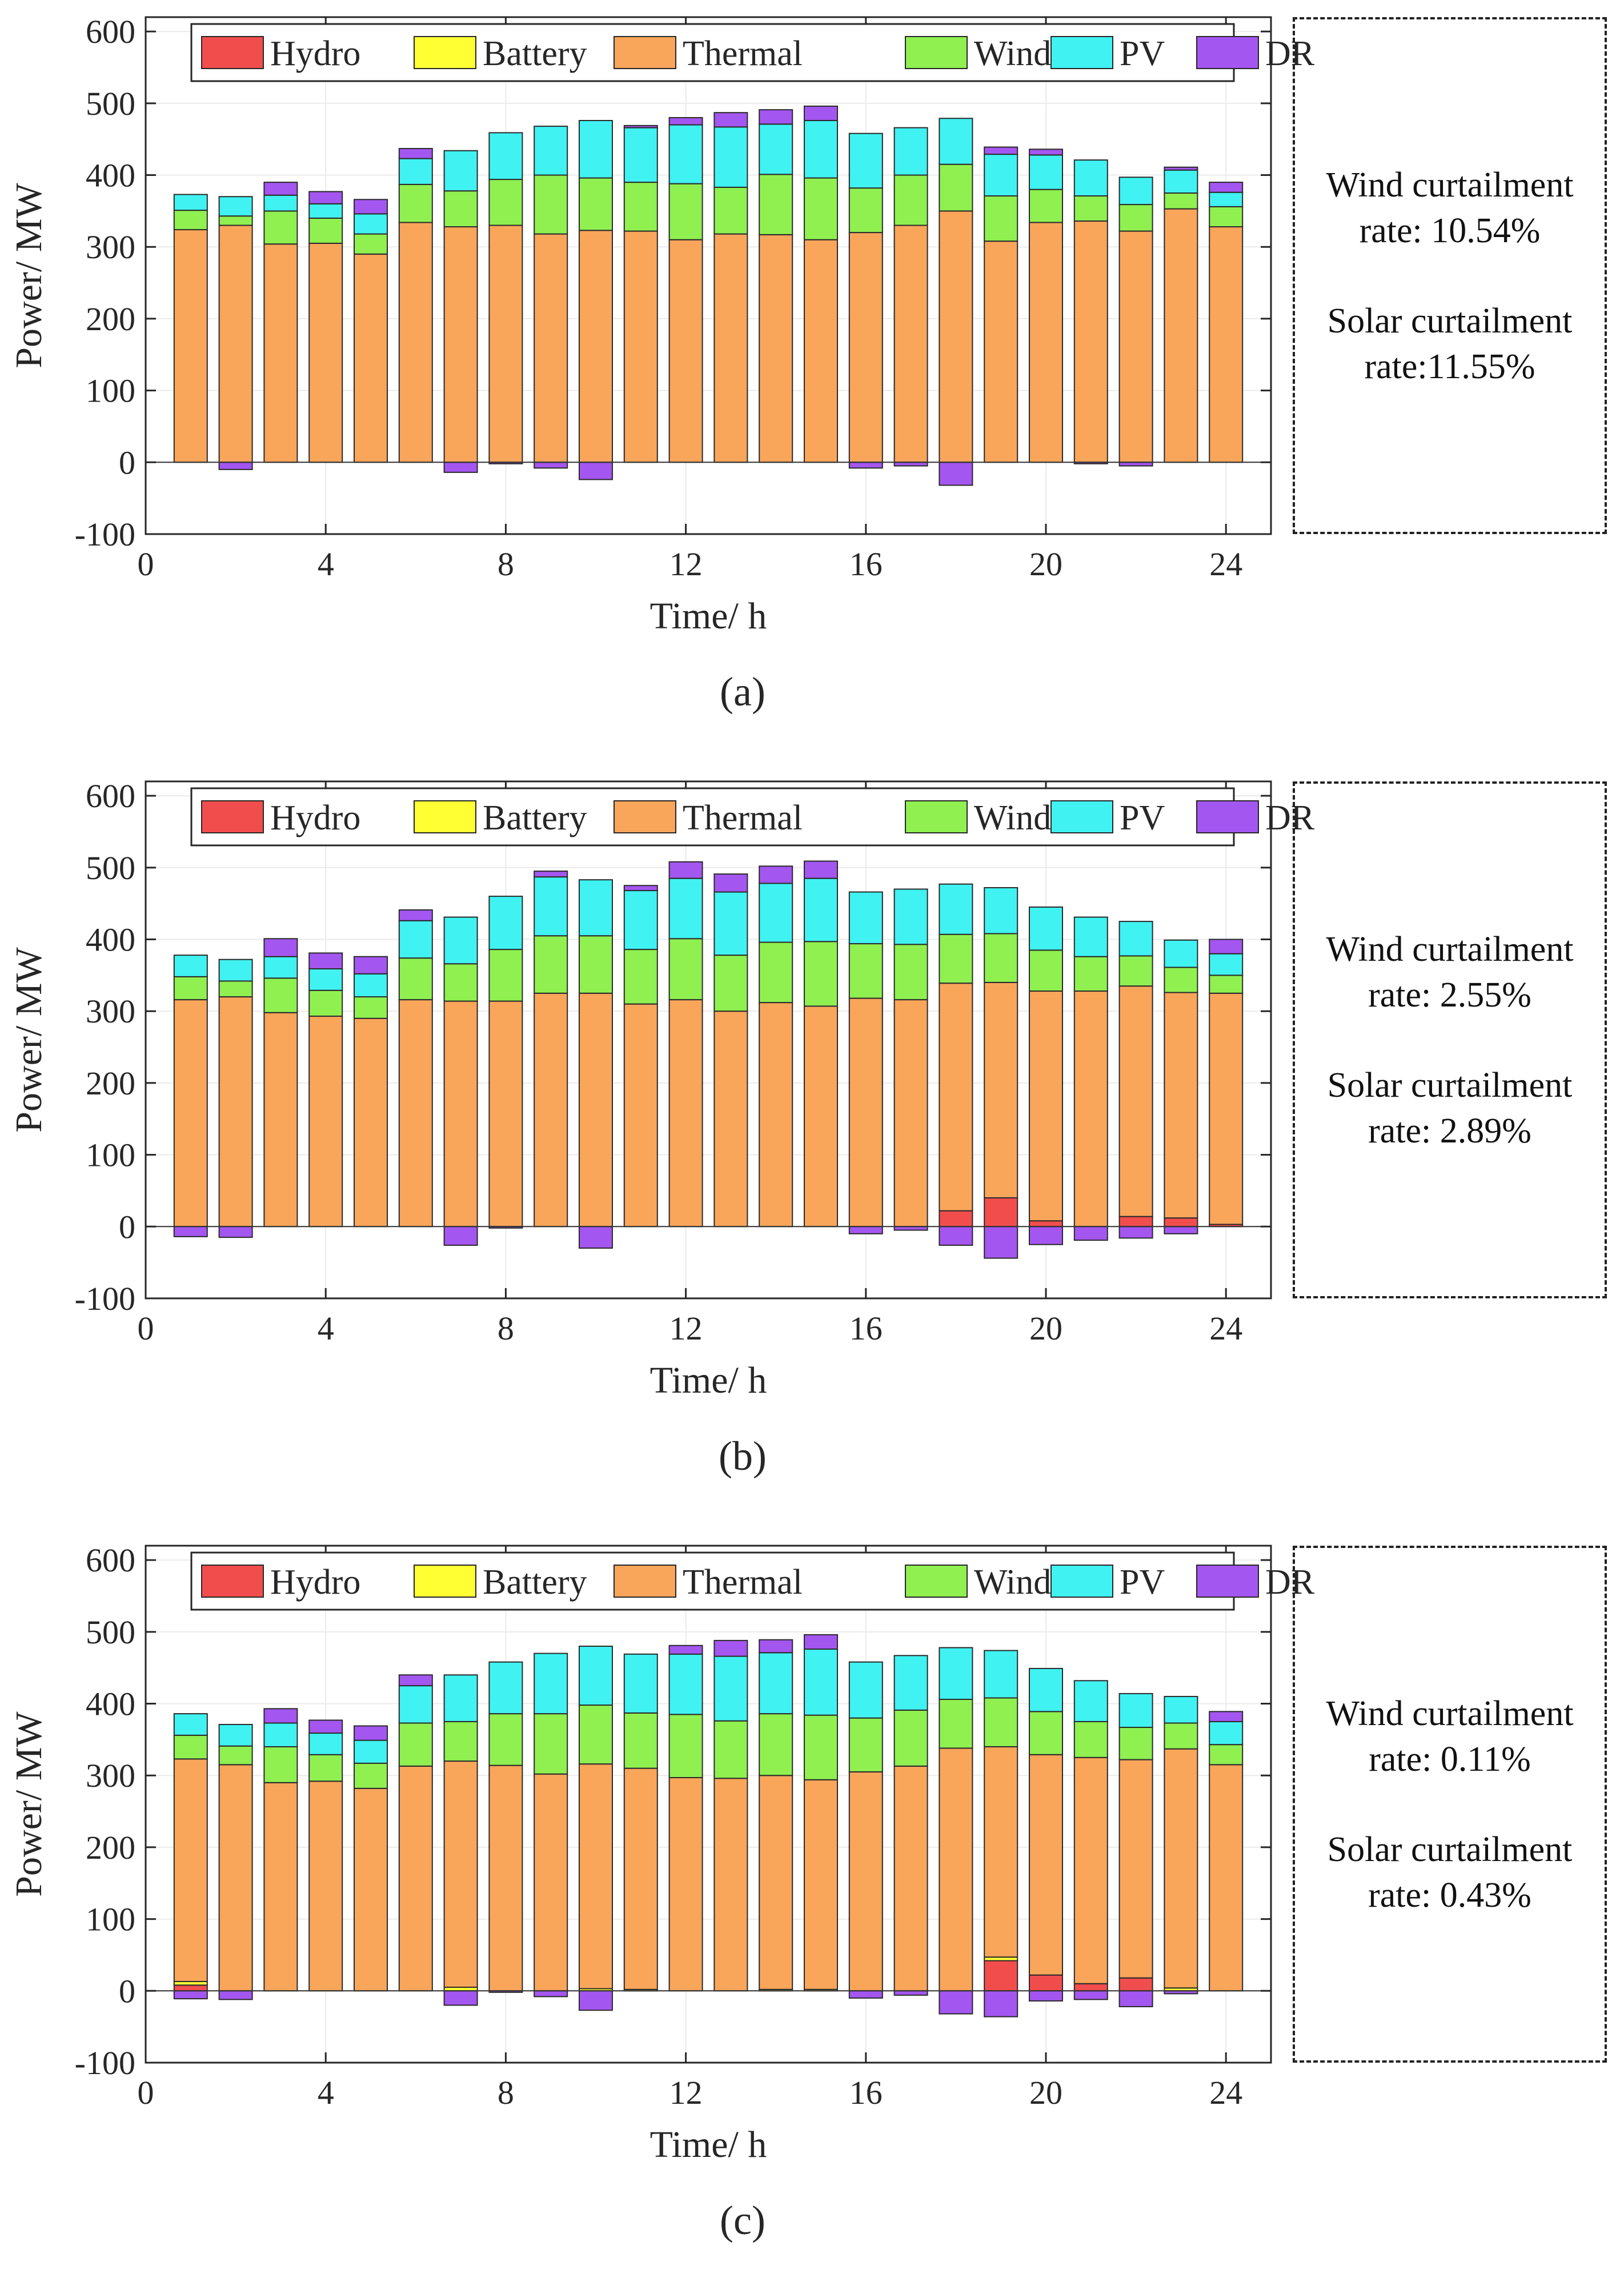 Image resolution: width=1624 pixels, height=2282 pixels. I want to click on bar-pv-h6, so click(415, 939).